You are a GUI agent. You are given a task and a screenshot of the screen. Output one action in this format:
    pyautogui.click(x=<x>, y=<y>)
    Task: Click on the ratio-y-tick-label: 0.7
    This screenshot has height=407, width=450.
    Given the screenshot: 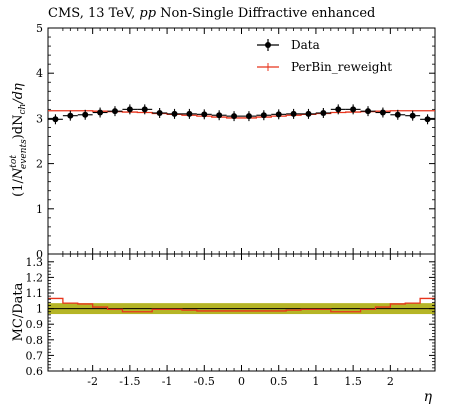 What is the action you would take?
    pyautogui.click(x=35, y=355)
    